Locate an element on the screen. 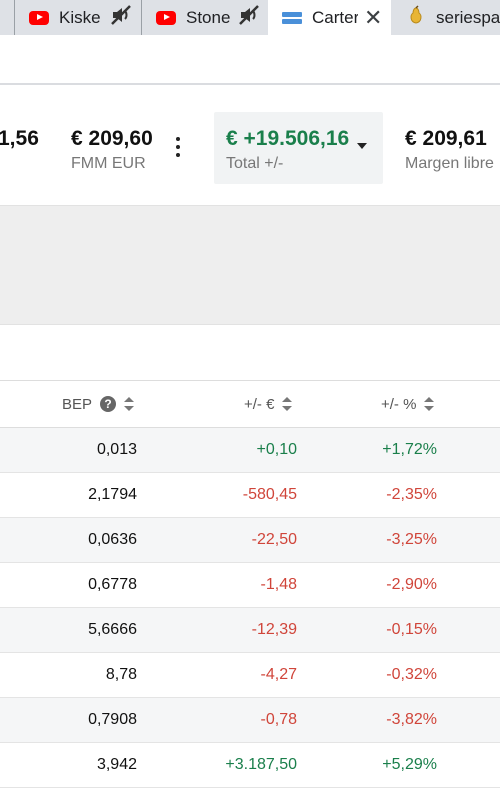  column-header-plus-minus-pct: +/- % is located at coordinates (408, 404).